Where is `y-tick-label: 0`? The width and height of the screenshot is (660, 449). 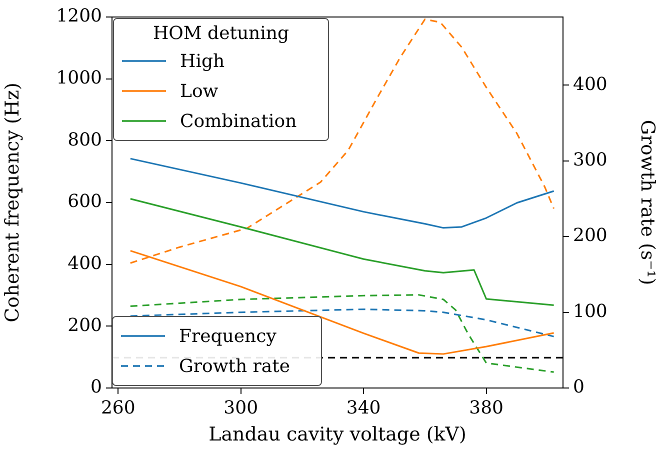
y-tick-label: 0 is located at coordinates (96, 387).